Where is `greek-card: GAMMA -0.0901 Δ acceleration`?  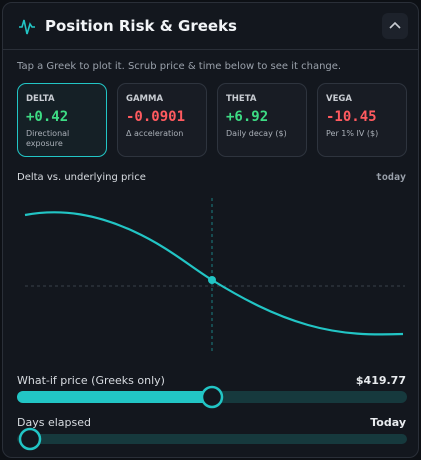 greek-card: GAMMA -0.0901 Δ acceleration is located at coordinates (162, 120).